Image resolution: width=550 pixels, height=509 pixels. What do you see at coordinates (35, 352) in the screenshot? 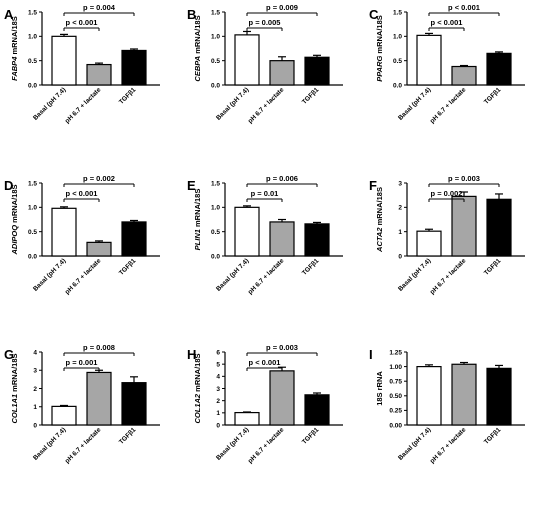
I see `y-tick-label: 4` at bounding box center [35, 352].